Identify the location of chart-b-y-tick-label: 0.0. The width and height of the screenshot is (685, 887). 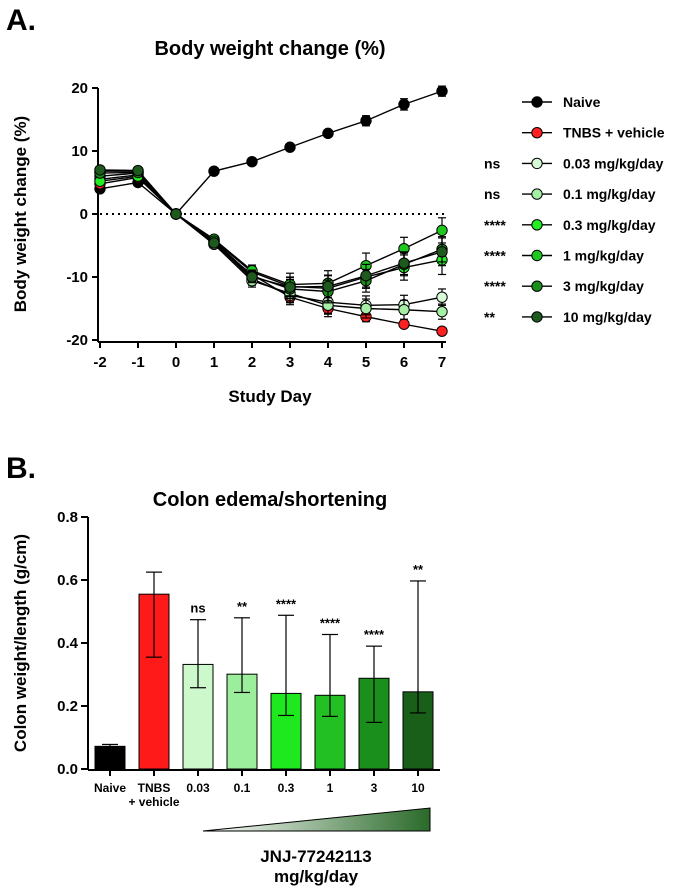
(67, 769).